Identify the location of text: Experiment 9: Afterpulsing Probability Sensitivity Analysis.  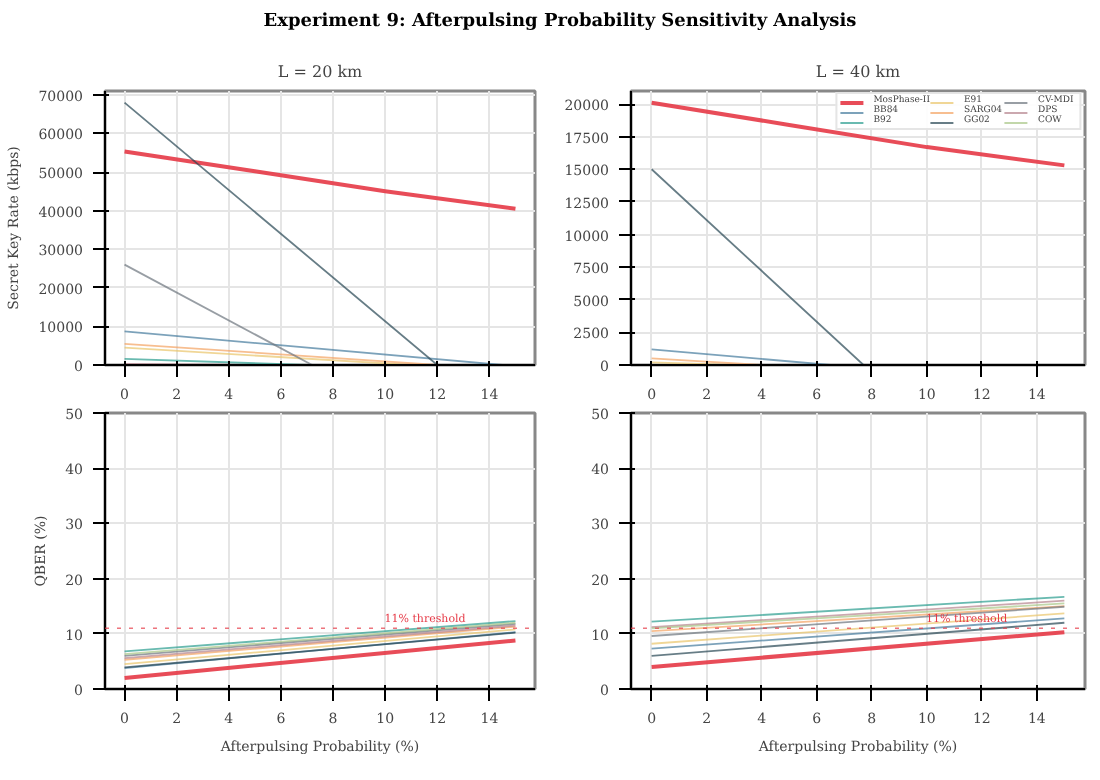
(560, 23).